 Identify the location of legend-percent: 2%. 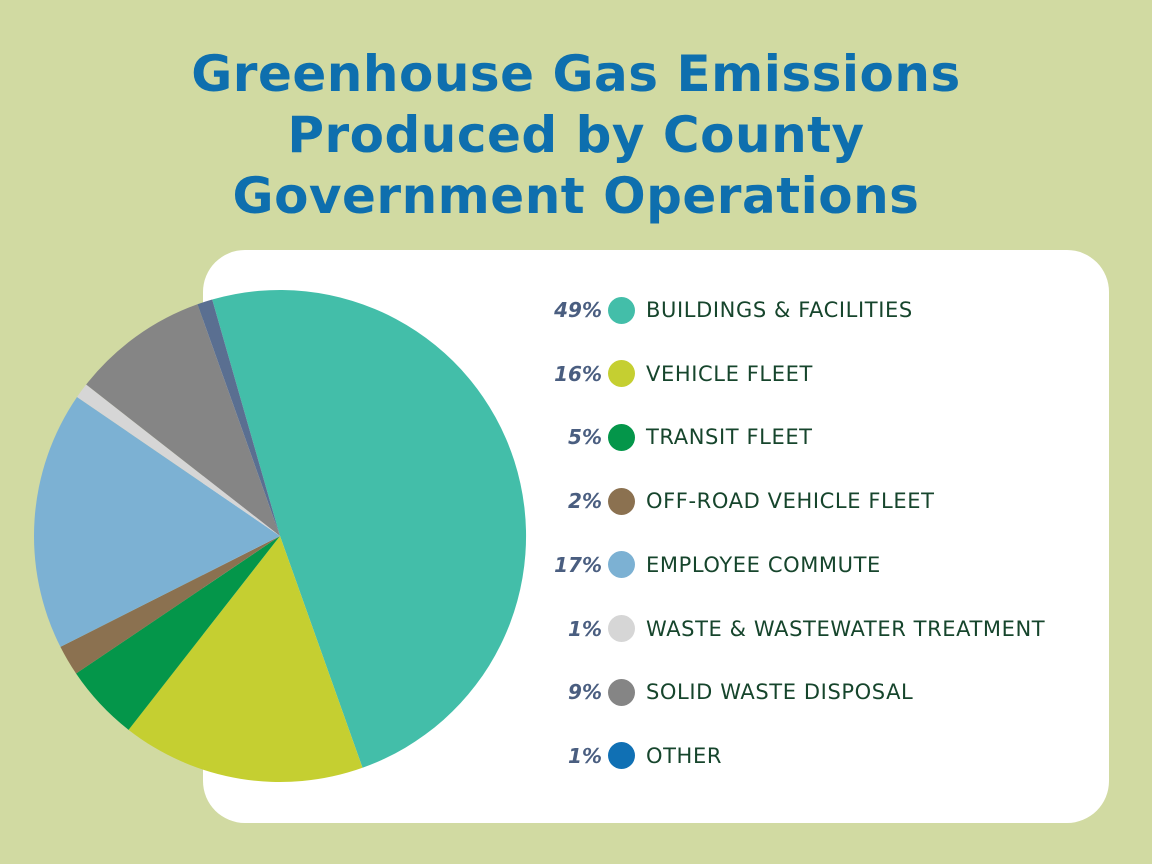
(585, 501).